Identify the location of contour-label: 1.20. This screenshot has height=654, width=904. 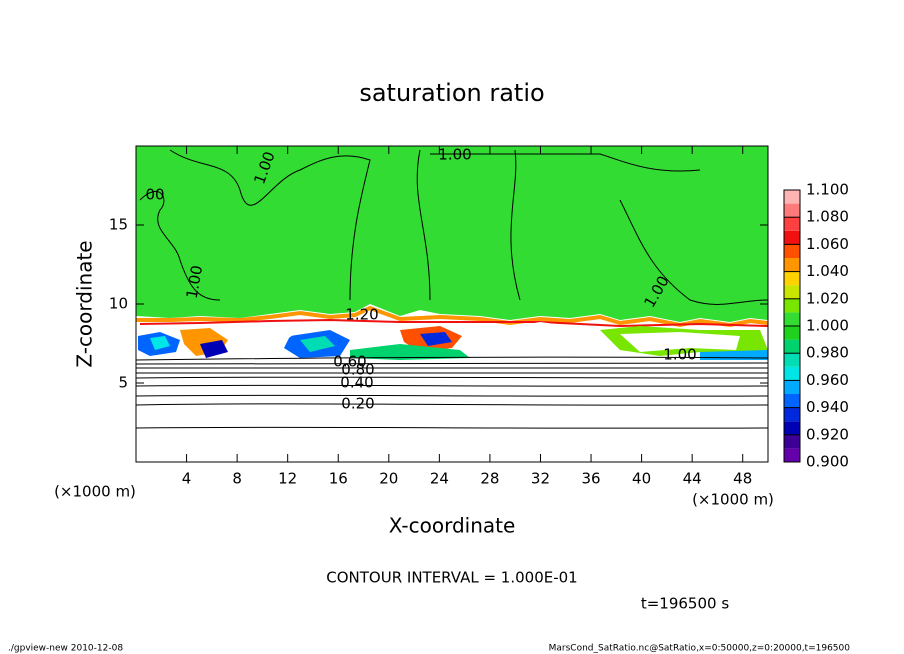
(361, 315).